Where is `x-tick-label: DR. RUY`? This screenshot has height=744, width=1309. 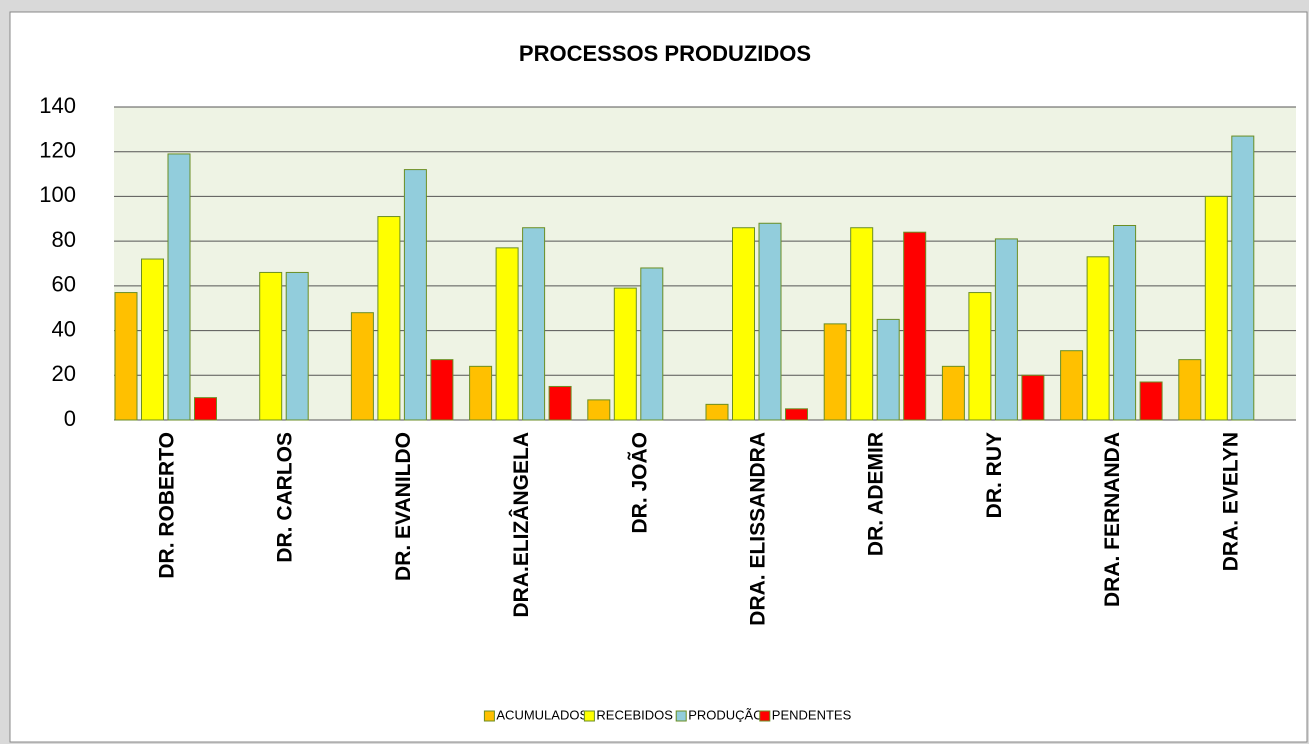
x-tick-label: DR. RUY is located at coordinates (994, 475).